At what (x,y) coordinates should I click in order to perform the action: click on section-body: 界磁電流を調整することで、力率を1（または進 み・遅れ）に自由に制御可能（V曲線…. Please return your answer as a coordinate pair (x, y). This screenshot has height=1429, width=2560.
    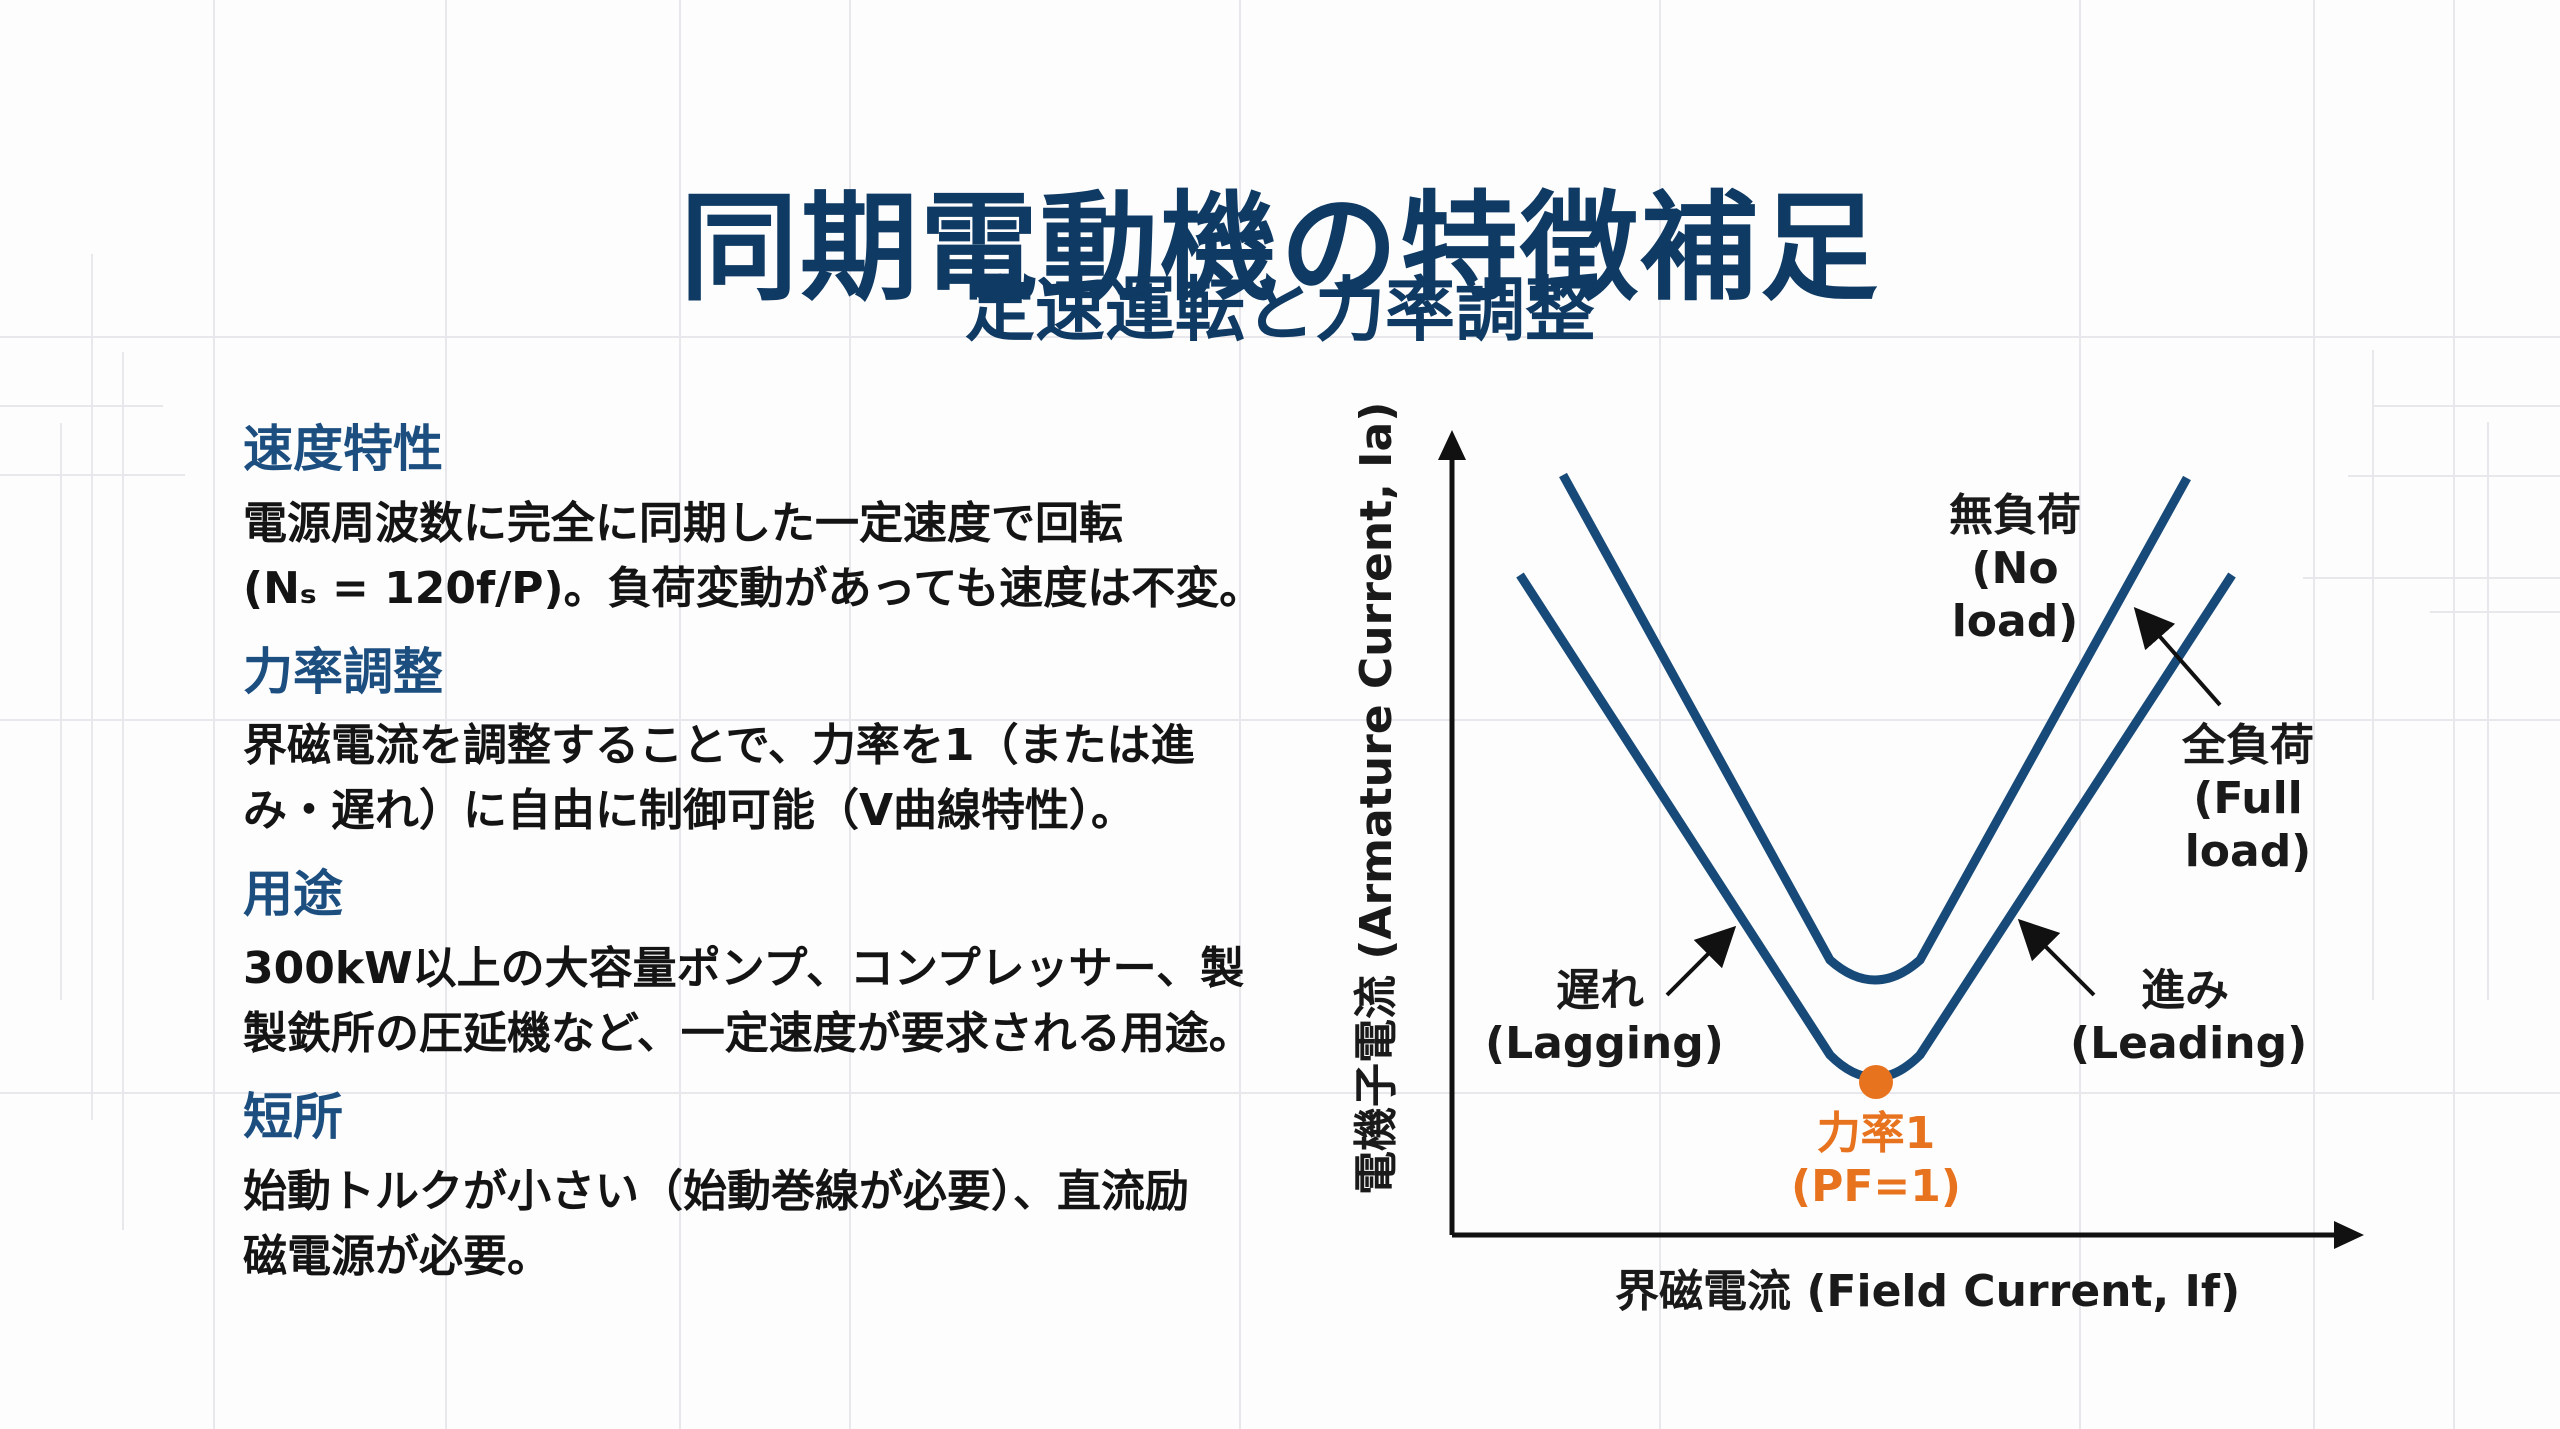
    Looking at the image, I should click on (719, 778).